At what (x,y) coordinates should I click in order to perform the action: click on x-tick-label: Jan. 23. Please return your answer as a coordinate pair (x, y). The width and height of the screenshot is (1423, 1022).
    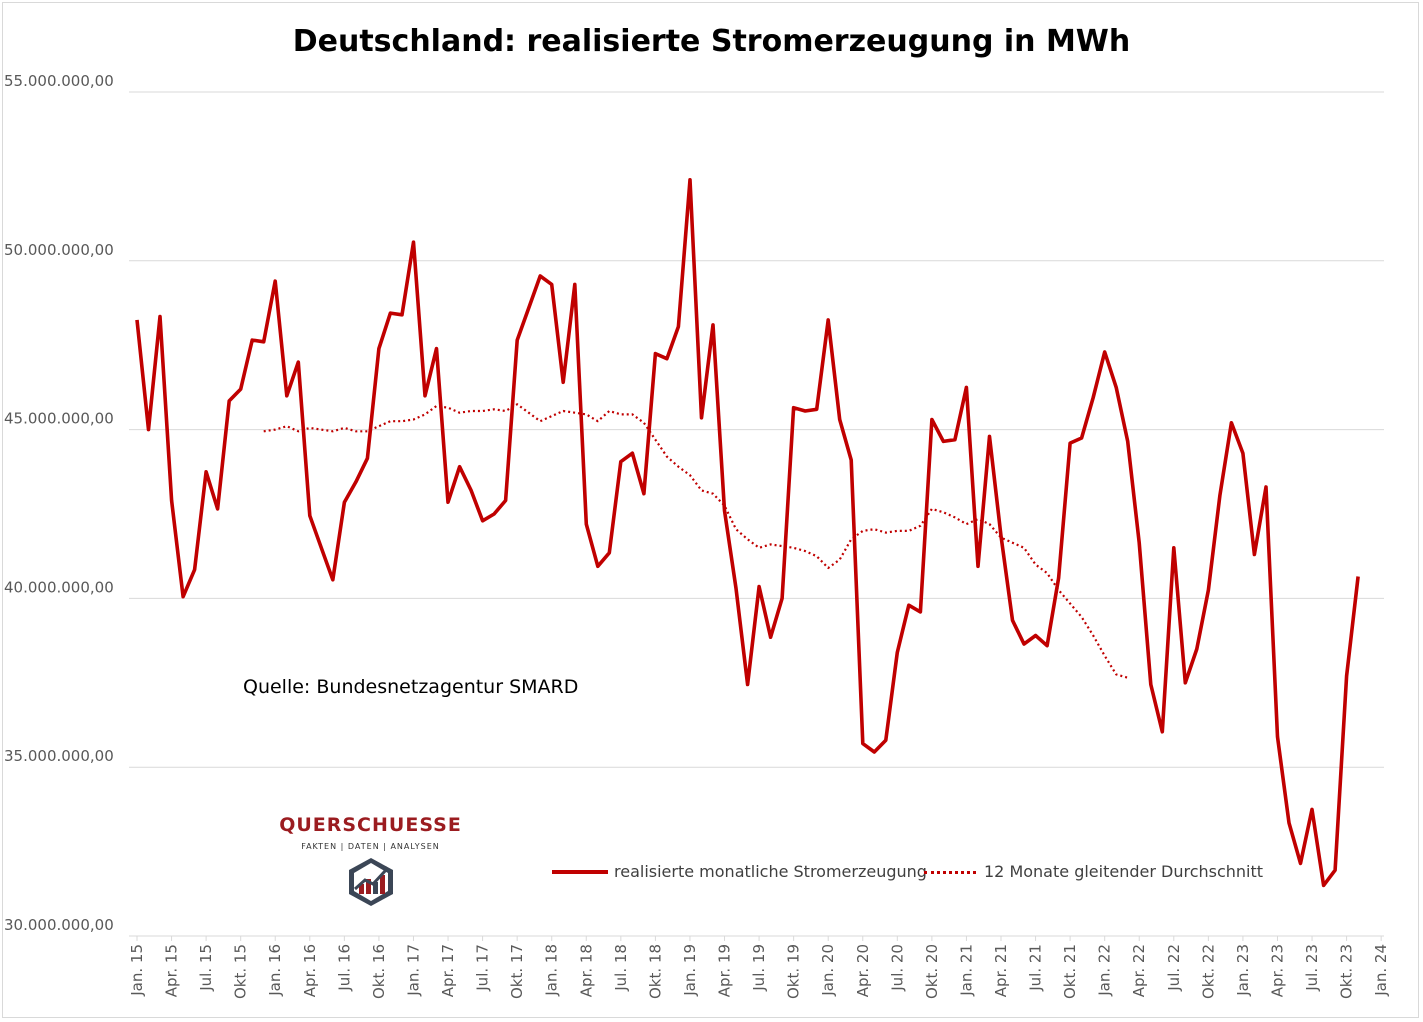
    Looking at the image, I should click on (1243, 970).